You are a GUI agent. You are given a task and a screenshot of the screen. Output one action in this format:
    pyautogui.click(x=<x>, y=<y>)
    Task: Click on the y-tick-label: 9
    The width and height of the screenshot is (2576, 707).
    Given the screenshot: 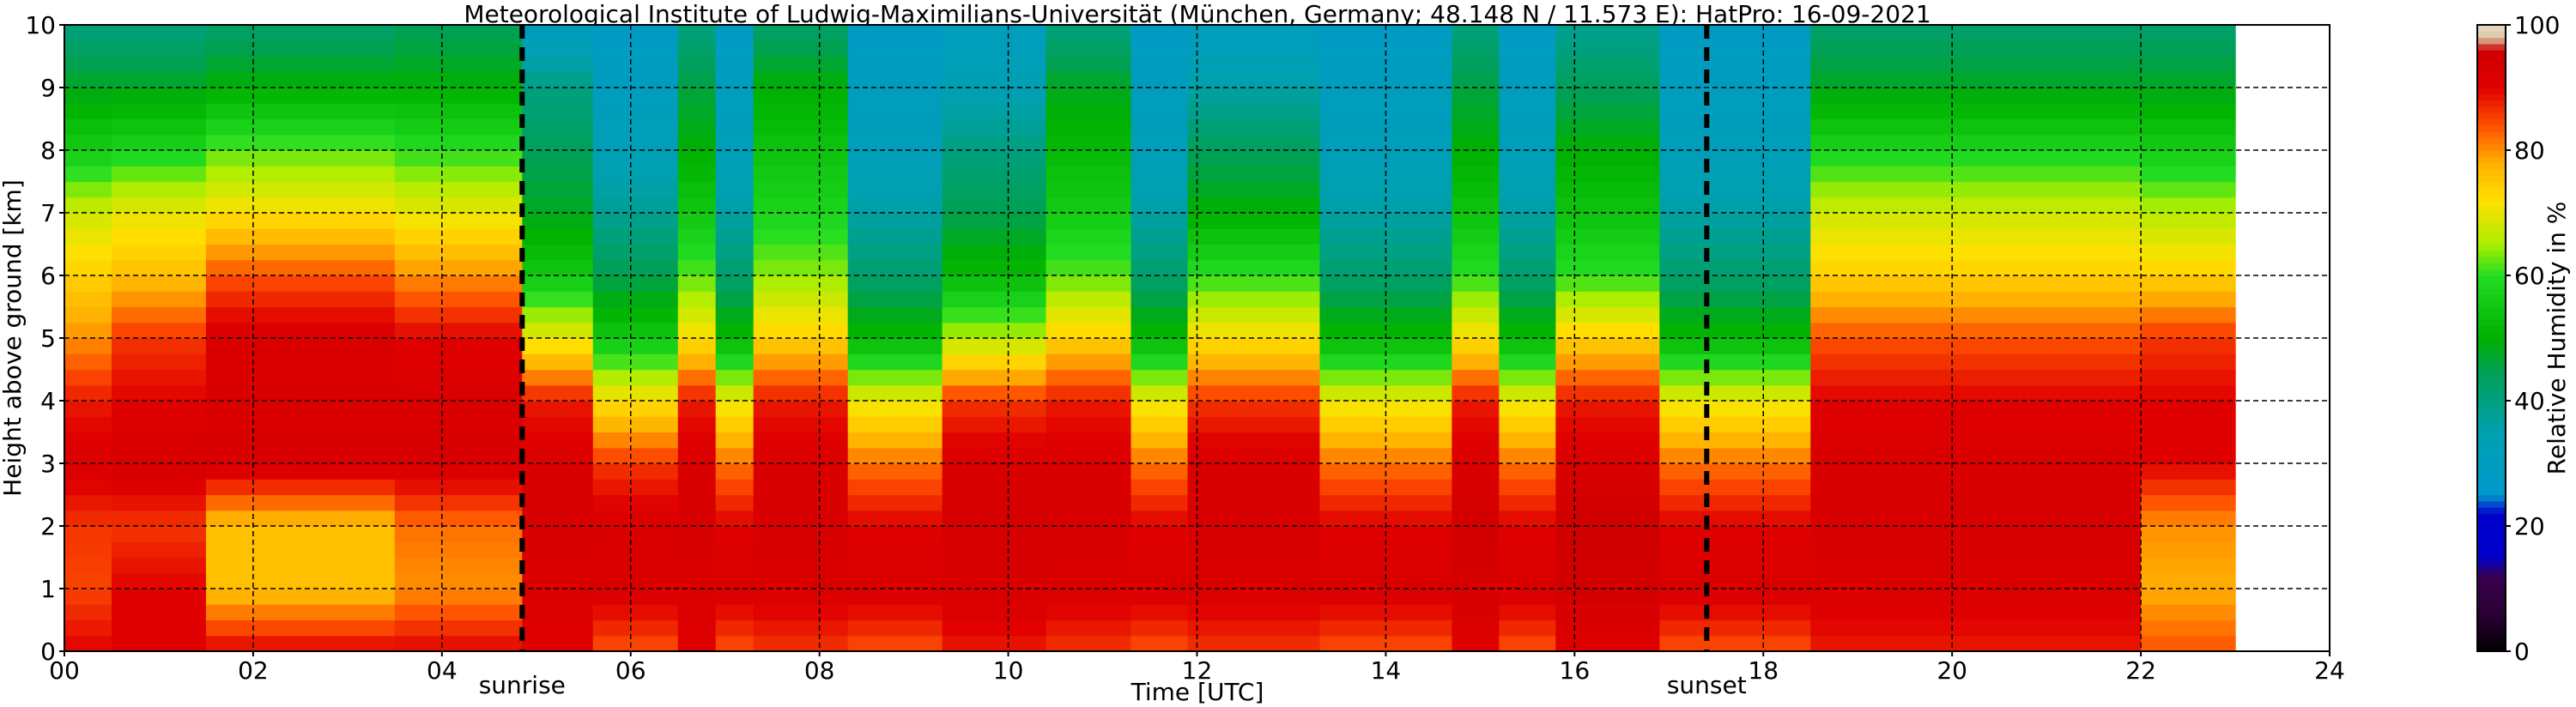 What is the action you would take?
    pyautogui.click(x=48, y=88)
    